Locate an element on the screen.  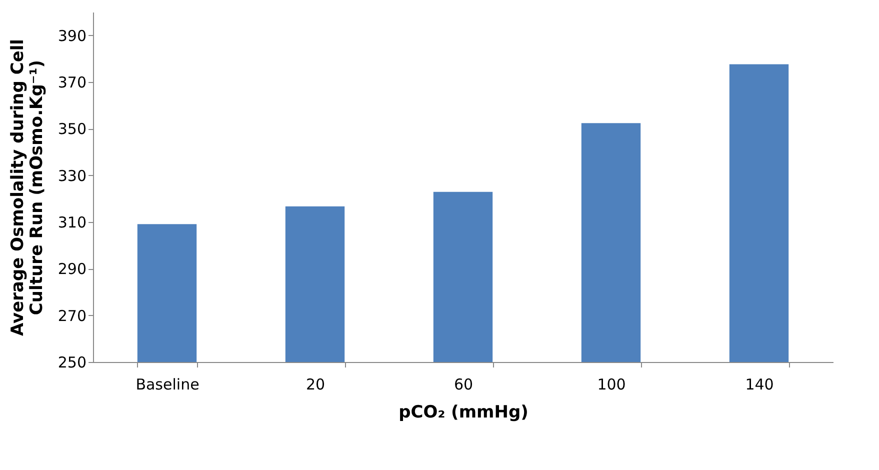
y-tick-label: 290 is located at coordinates (72, 269).